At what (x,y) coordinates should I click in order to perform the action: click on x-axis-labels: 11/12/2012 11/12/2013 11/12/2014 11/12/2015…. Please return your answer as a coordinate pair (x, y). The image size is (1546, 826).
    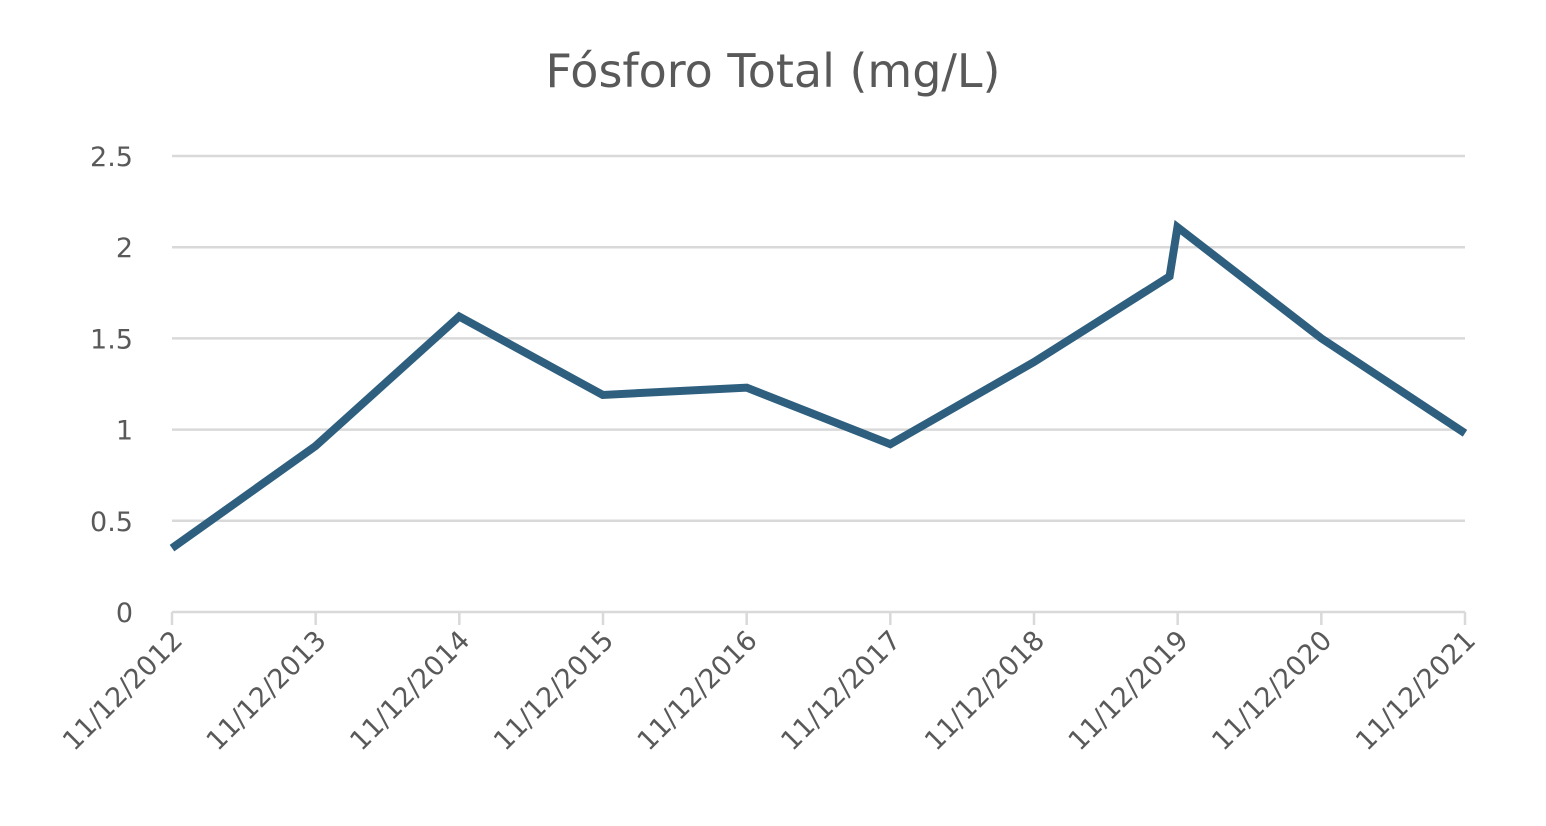
    Looking at the image, I should click on (769, 691).